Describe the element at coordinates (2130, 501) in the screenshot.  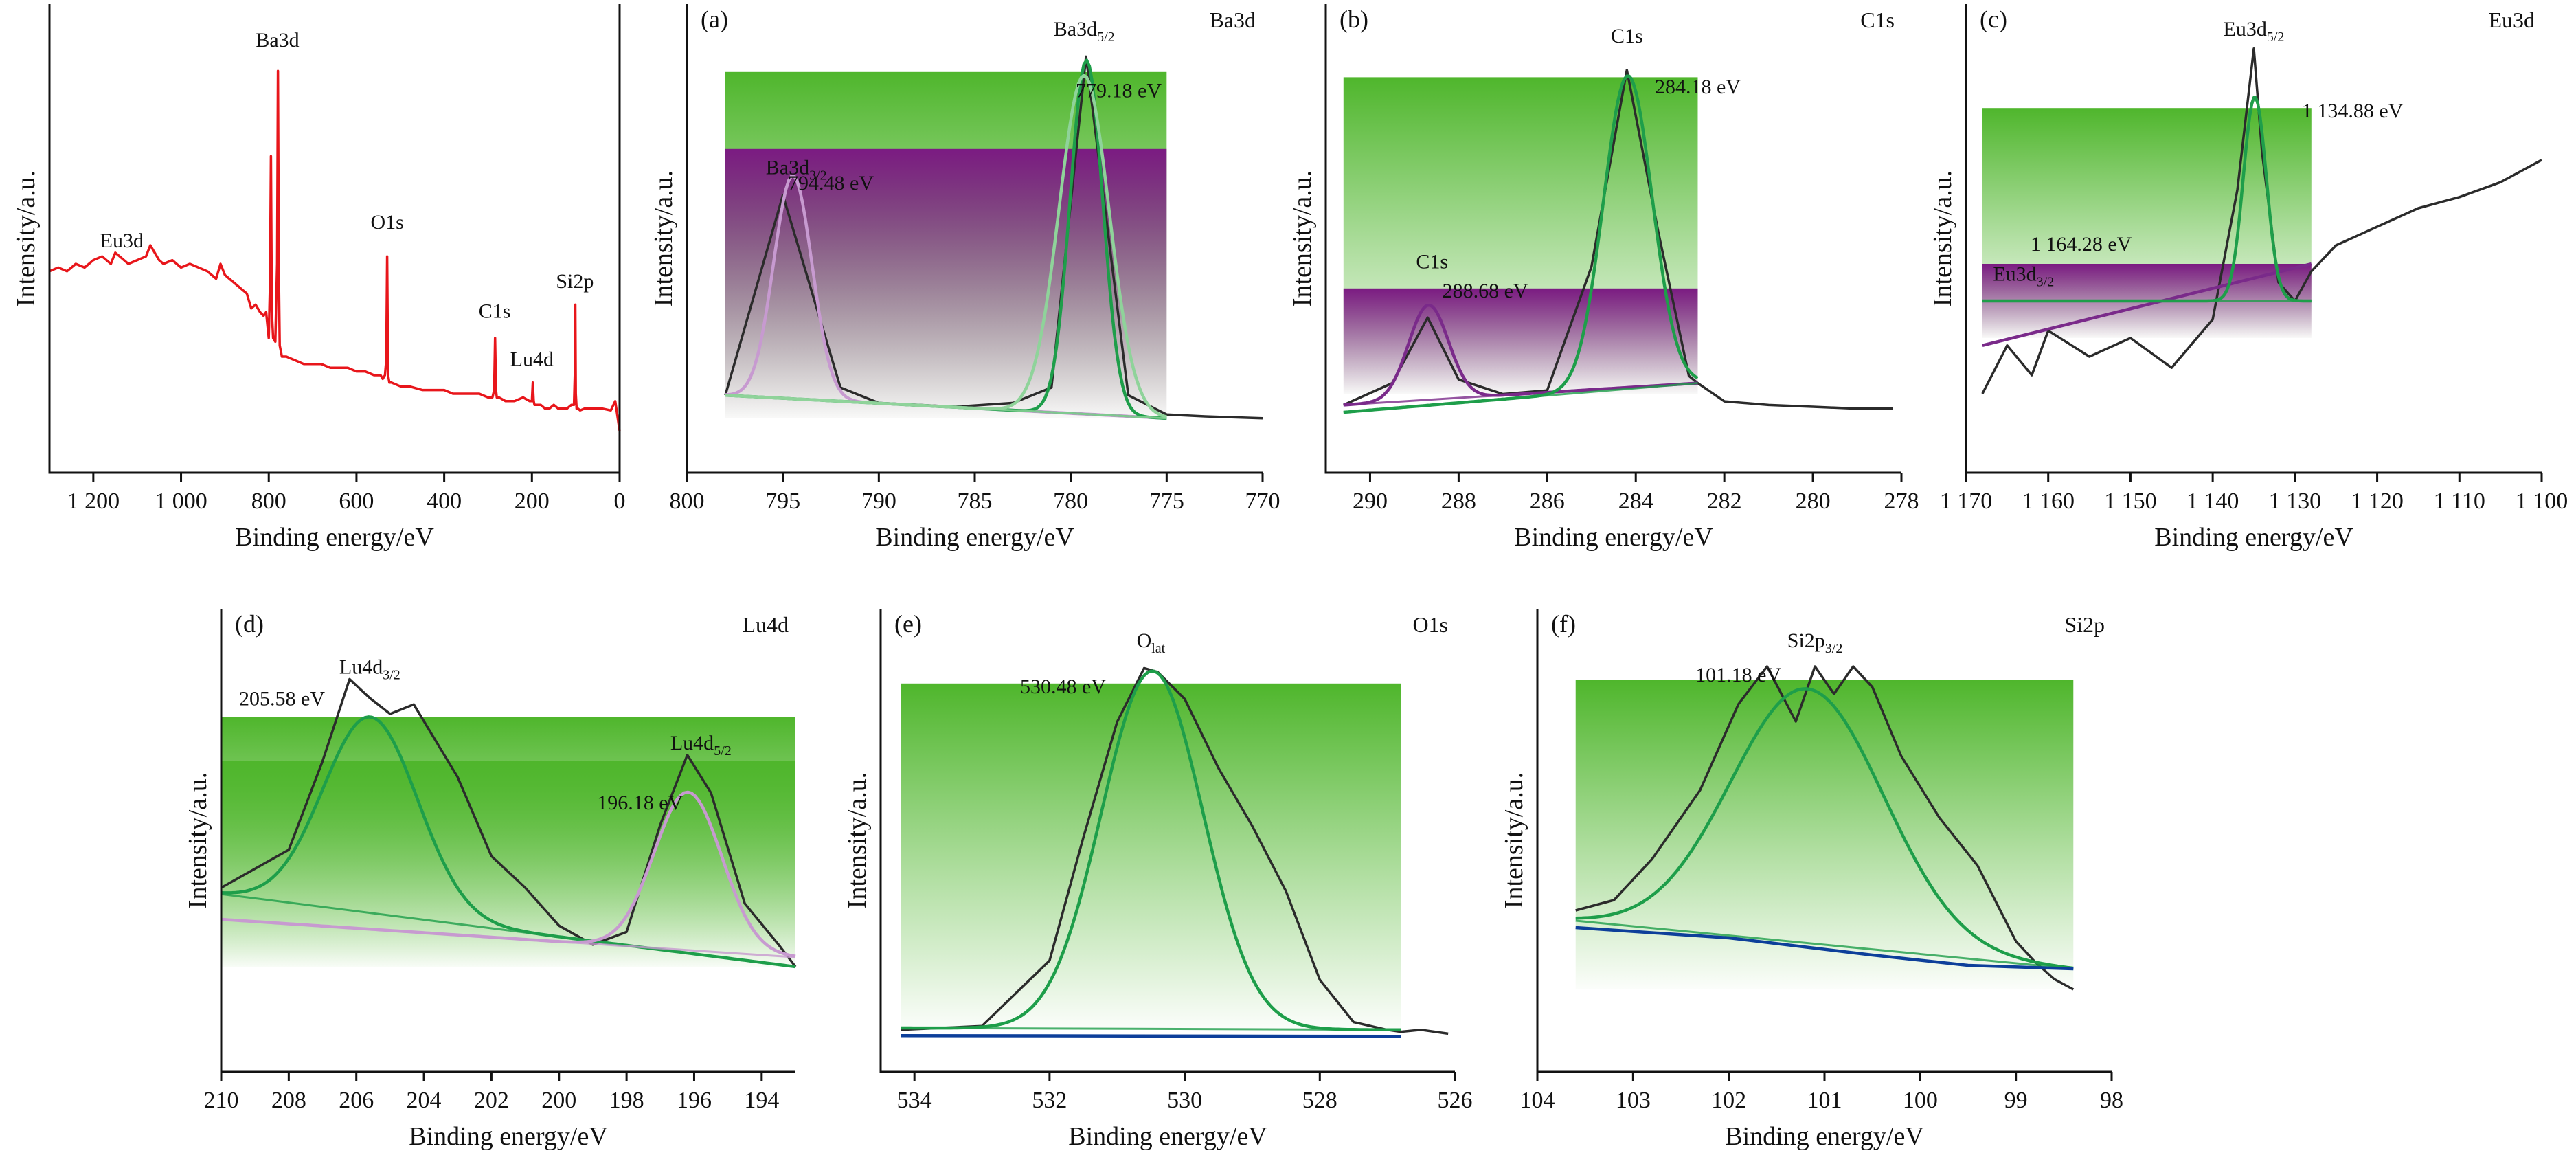
I see `x-tick-label: 1 150` at that location.